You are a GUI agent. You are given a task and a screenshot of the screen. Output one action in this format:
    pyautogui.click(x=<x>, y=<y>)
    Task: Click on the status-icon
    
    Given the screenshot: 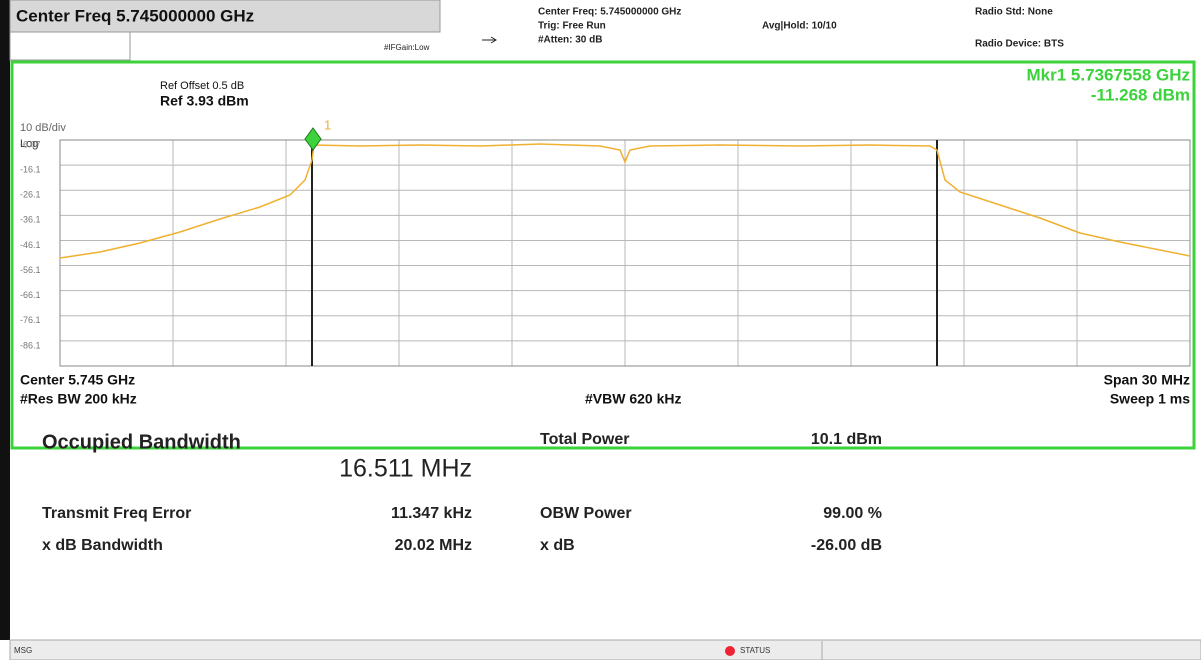 What is the action you would take?
    pyautogui.click(x=730, y=651)
    